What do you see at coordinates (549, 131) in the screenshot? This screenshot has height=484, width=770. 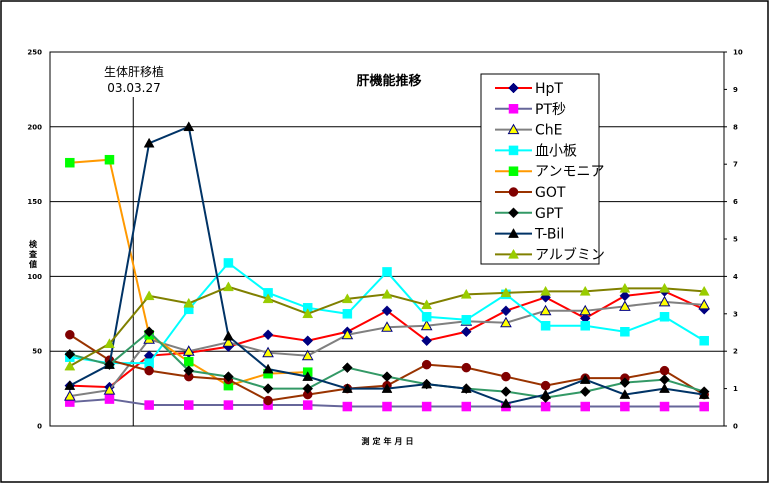 I see `legend-label: ChE` at bounding box center [549, 131].